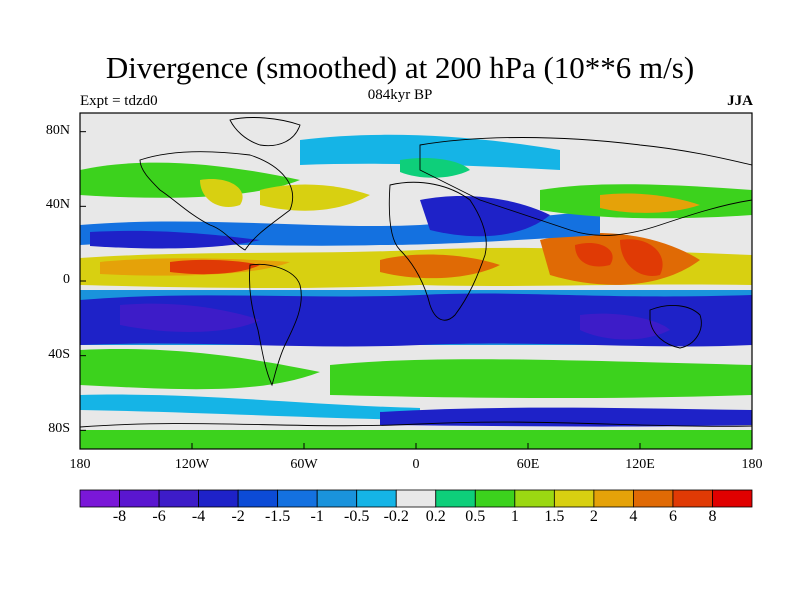 This screenshot has width=800, height=600. Describe the element at coordinates (416, 424) in the screenshot. I see `antarctica-coast` at that location.